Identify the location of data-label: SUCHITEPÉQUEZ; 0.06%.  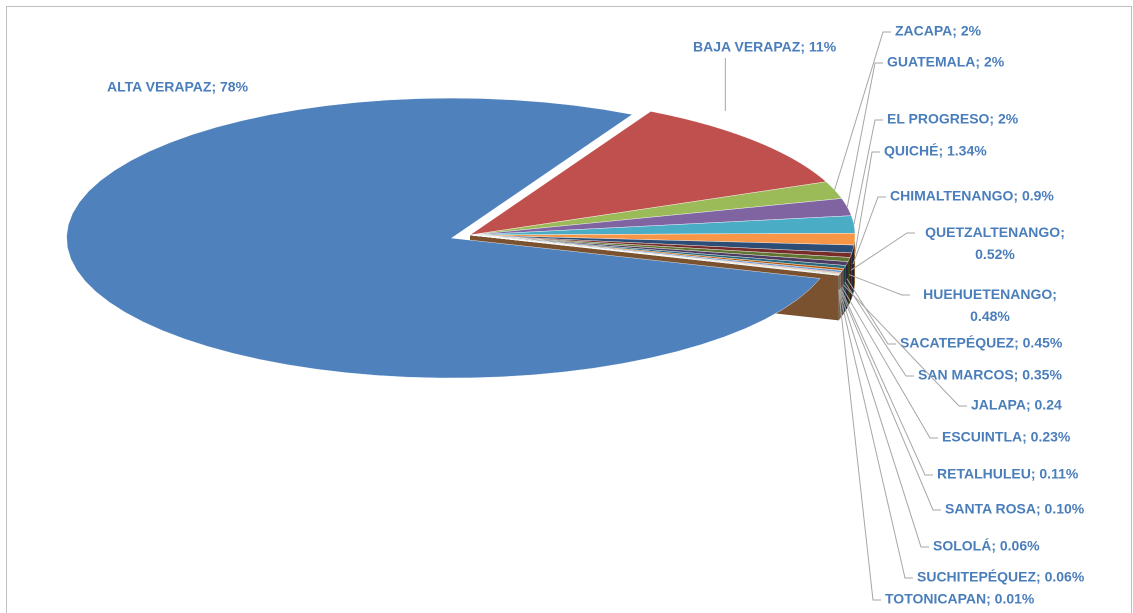
(1001, 577).